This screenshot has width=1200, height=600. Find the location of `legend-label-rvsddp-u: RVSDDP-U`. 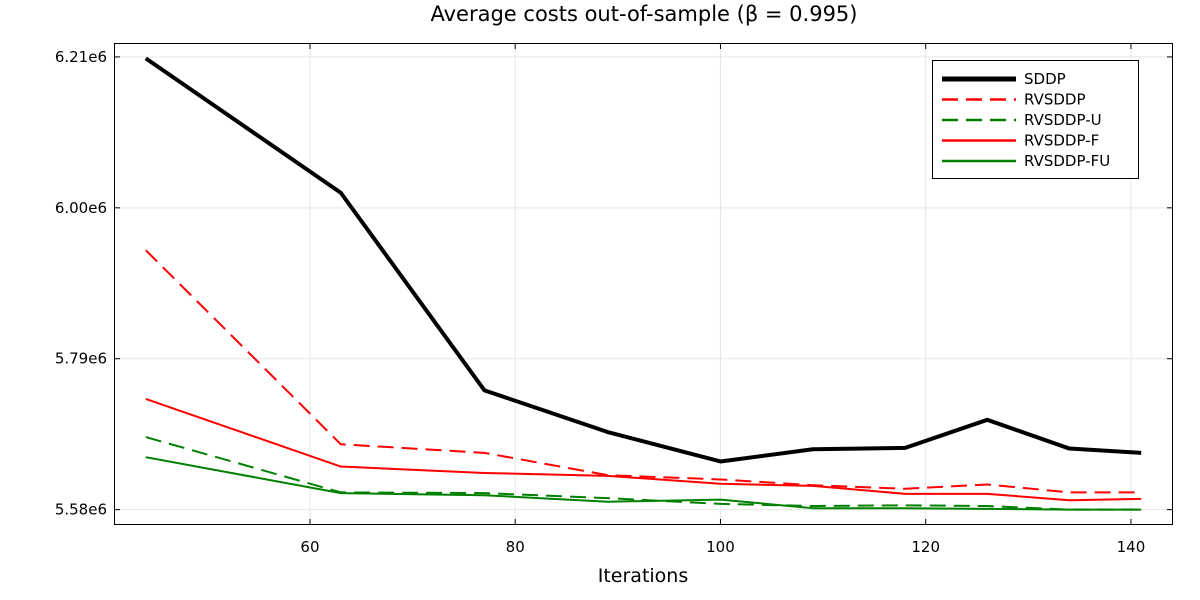

legend-label-rvsddp-u: RVSDDP-U is located at coordinates (1063, 120).